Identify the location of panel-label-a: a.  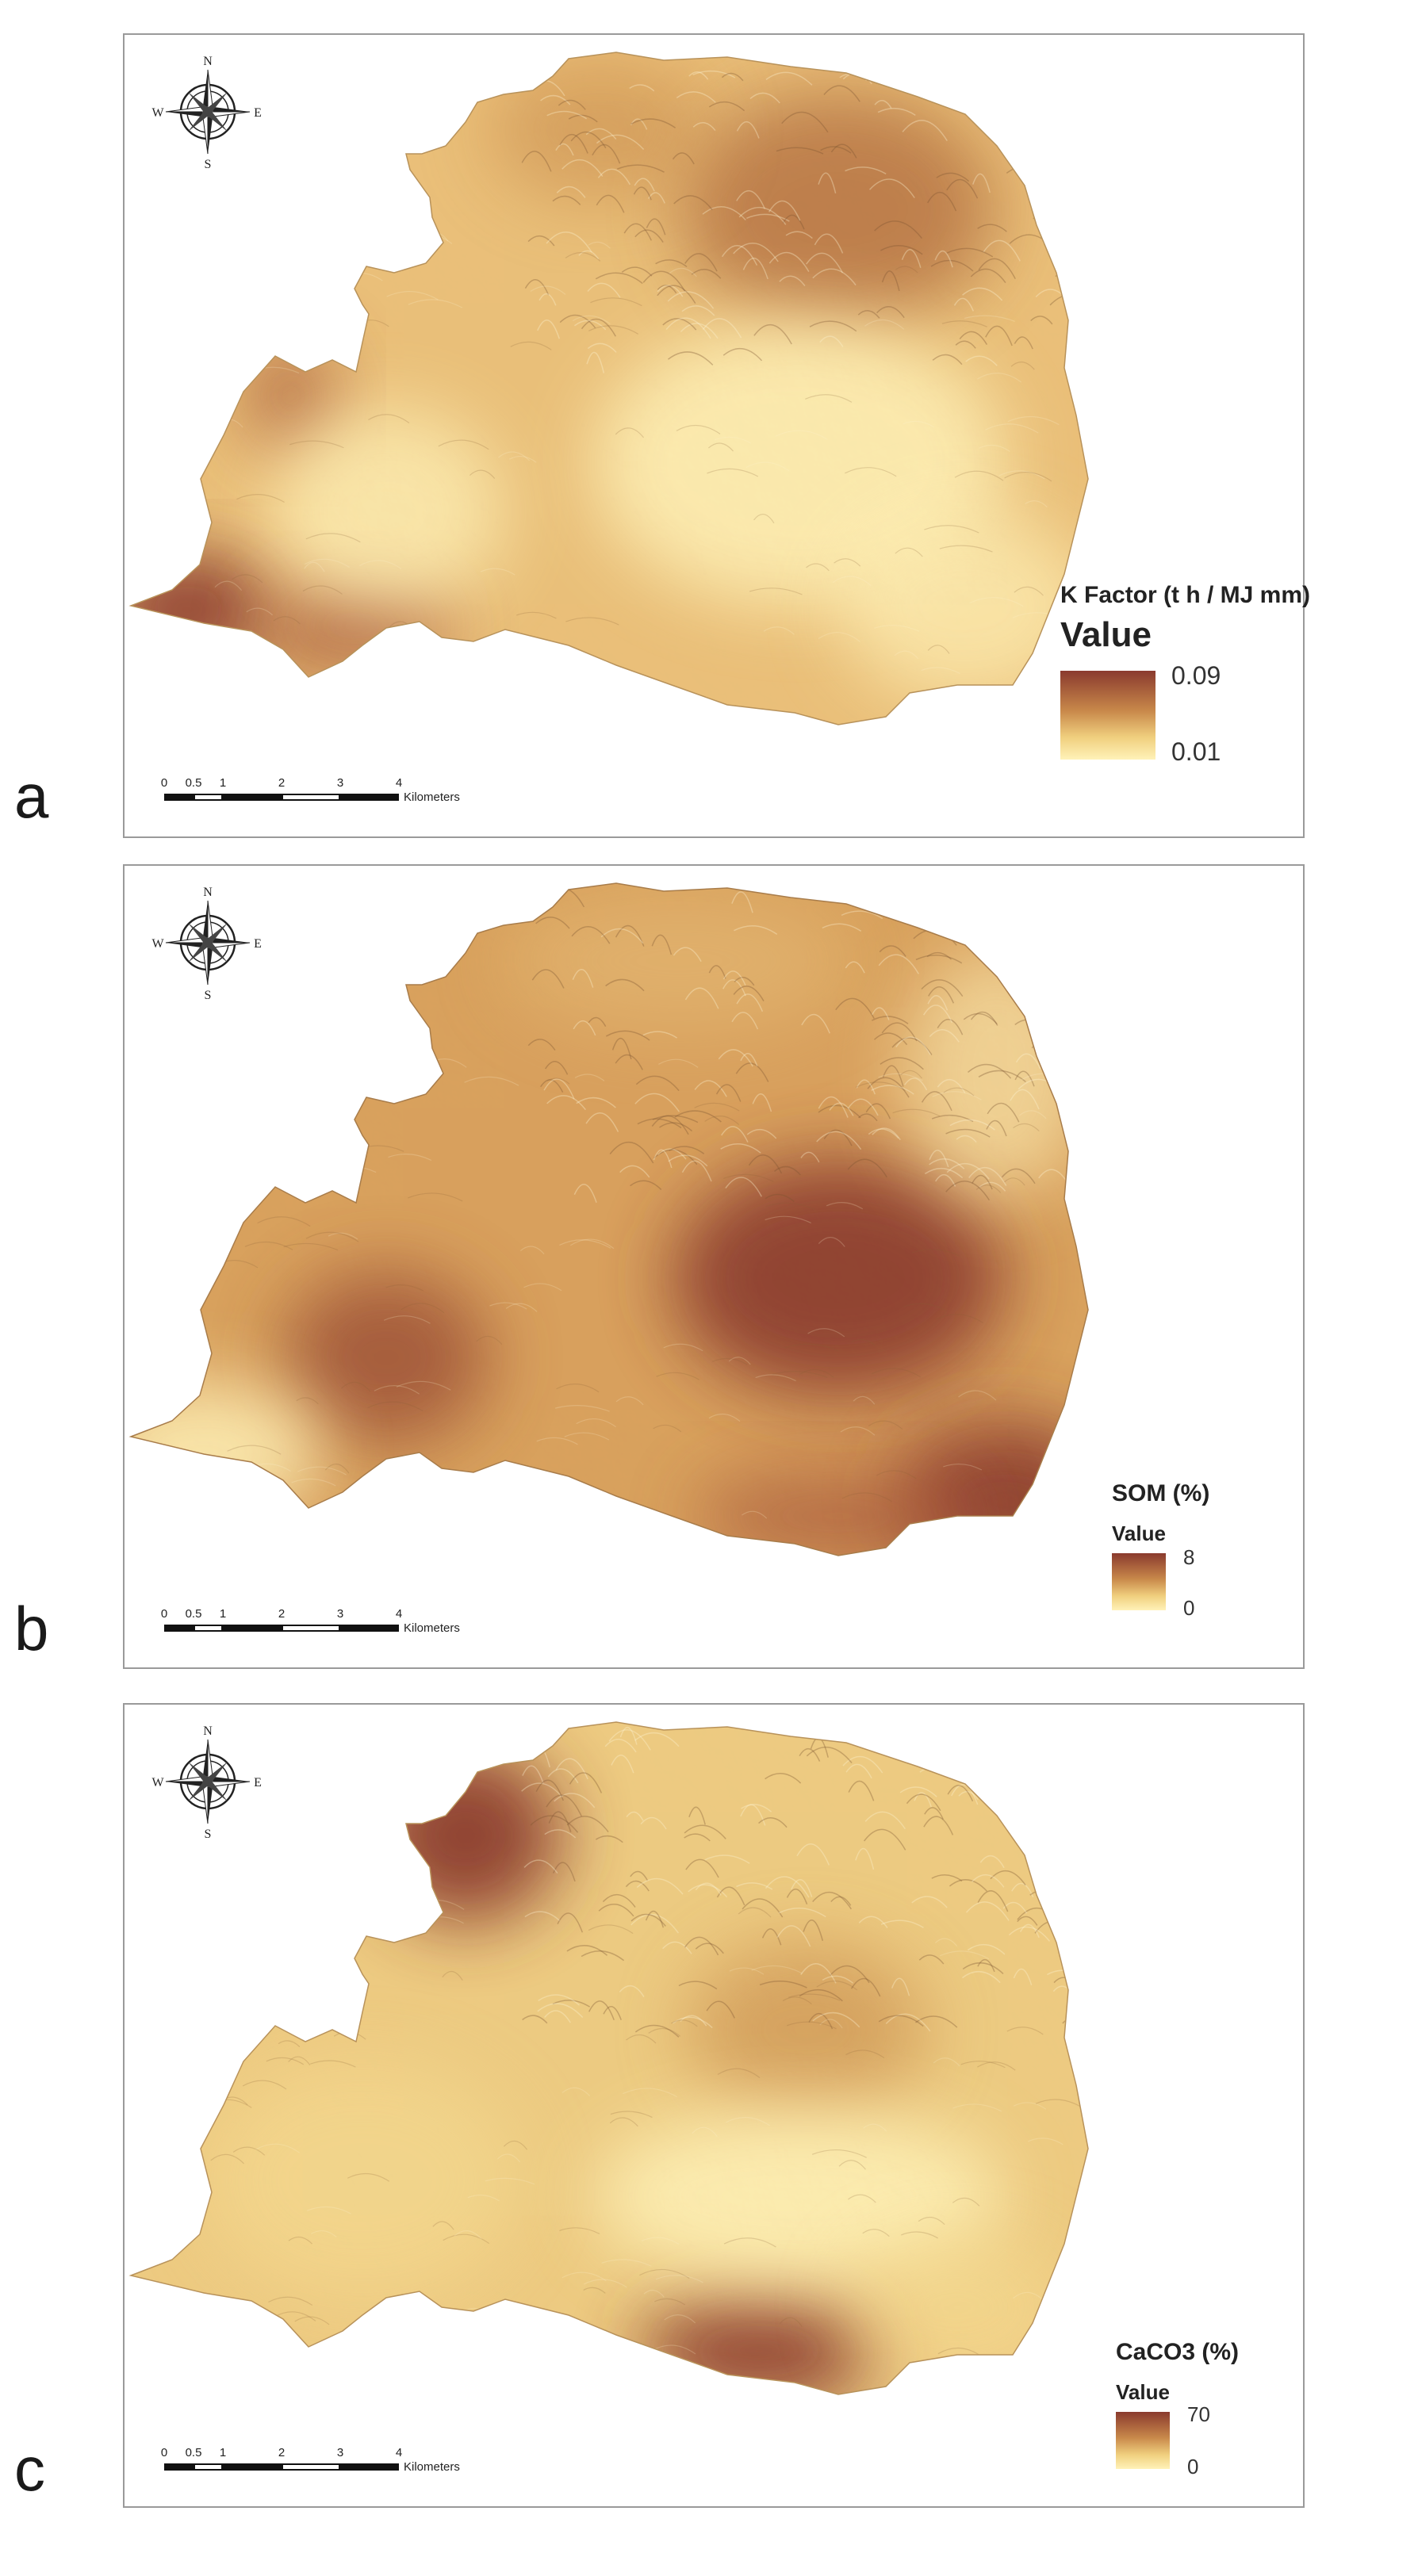
(31, 796).